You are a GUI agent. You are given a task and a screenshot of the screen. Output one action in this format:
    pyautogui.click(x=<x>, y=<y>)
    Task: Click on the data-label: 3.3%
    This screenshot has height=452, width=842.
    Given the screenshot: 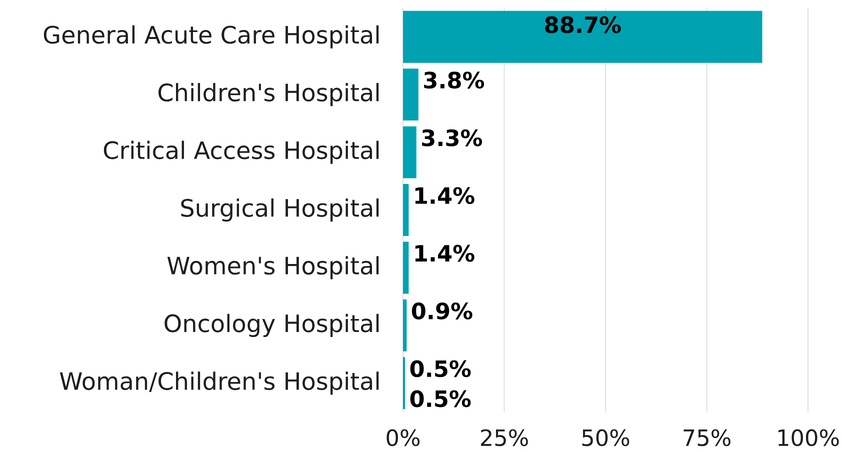 What is the action you would take?
    pyautogui.click(x=452, y=137)
    